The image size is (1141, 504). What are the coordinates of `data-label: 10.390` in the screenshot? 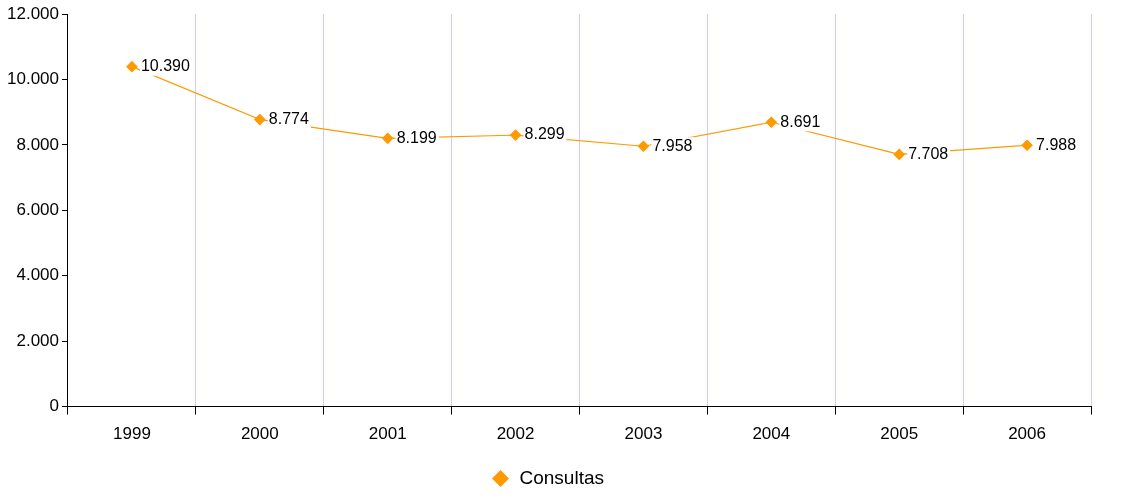 It's located at (165, 66).